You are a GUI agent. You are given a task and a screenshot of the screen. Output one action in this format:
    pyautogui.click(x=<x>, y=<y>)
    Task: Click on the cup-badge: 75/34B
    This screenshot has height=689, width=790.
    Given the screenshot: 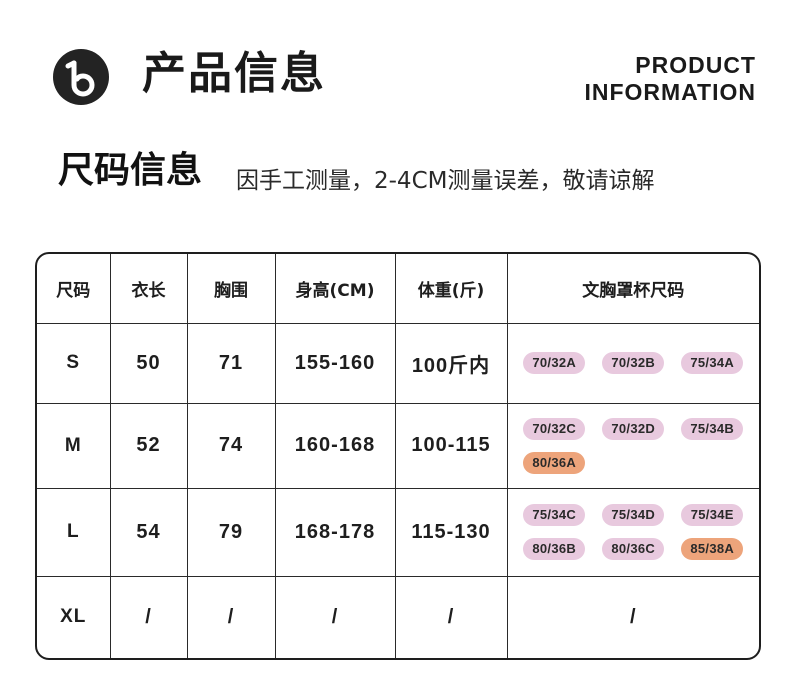 What is the action you would take?
    pyautogui.click(x=712, y=428)
    